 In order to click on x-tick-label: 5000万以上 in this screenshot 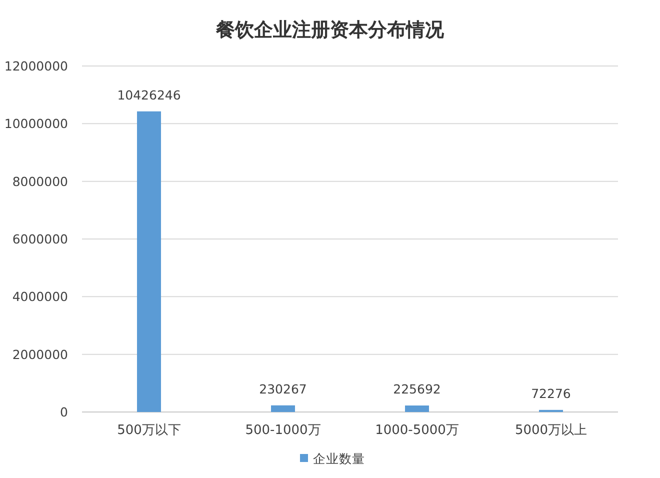, I will do `click(551, 430)`.